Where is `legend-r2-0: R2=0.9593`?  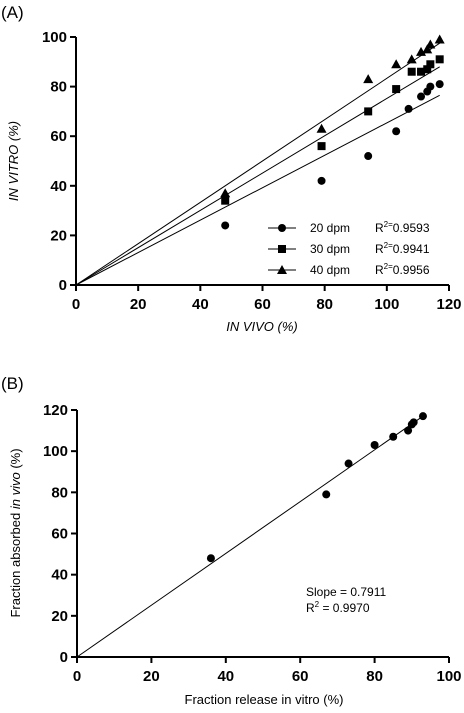 legend-r2-0: R2=0.9593 is located at coordinates (402, 227).